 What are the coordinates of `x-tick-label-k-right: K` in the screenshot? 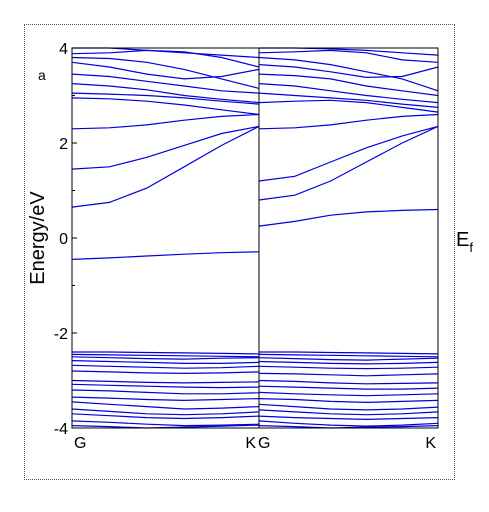 It's located at (430, 443).